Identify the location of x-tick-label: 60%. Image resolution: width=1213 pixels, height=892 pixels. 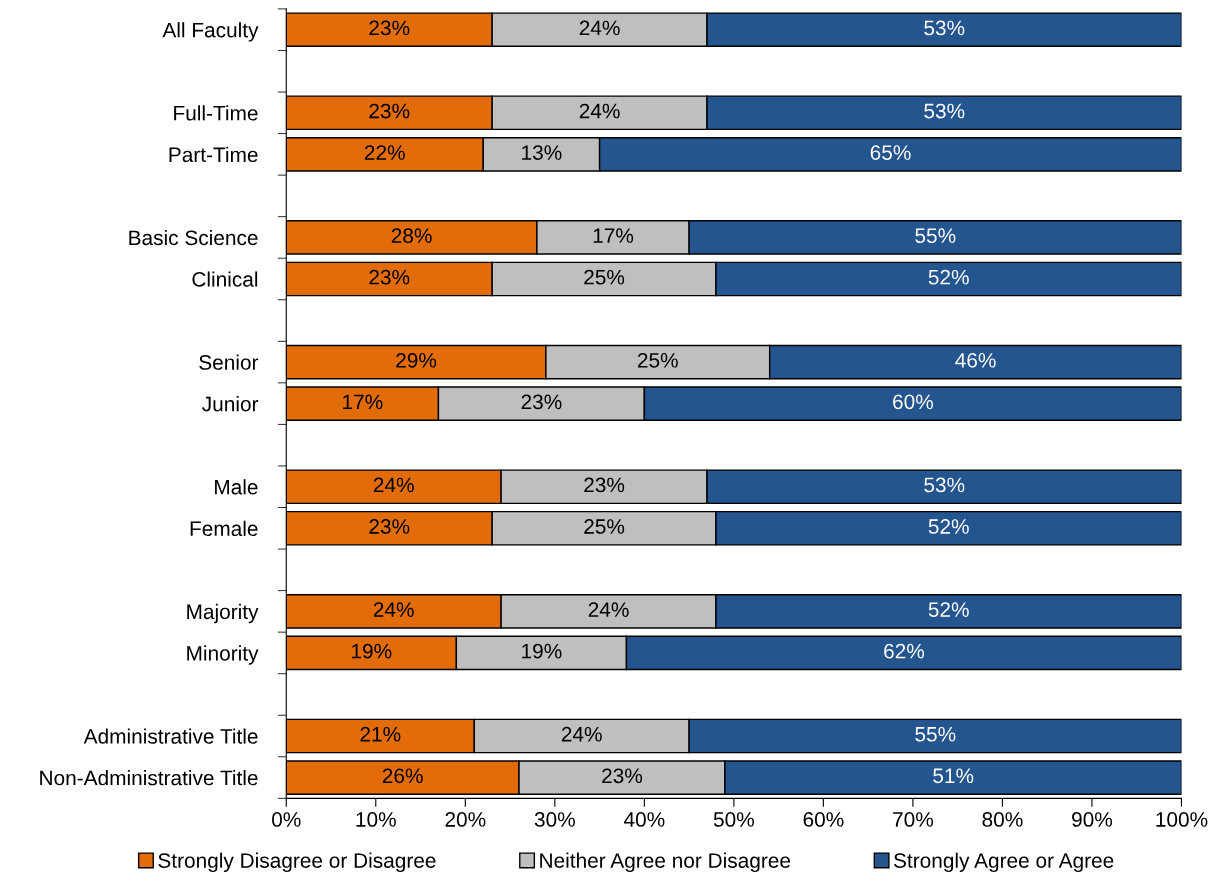
(823, 819).